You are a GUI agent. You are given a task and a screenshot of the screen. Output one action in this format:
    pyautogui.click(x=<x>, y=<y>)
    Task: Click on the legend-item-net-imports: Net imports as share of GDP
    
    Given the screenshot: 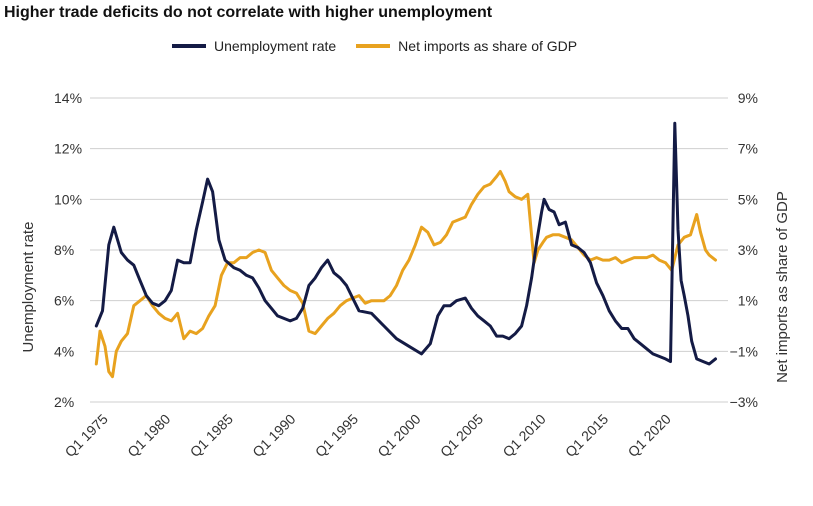 What is the action you would take?
    pyautogui.click(x=466, y=46)
    